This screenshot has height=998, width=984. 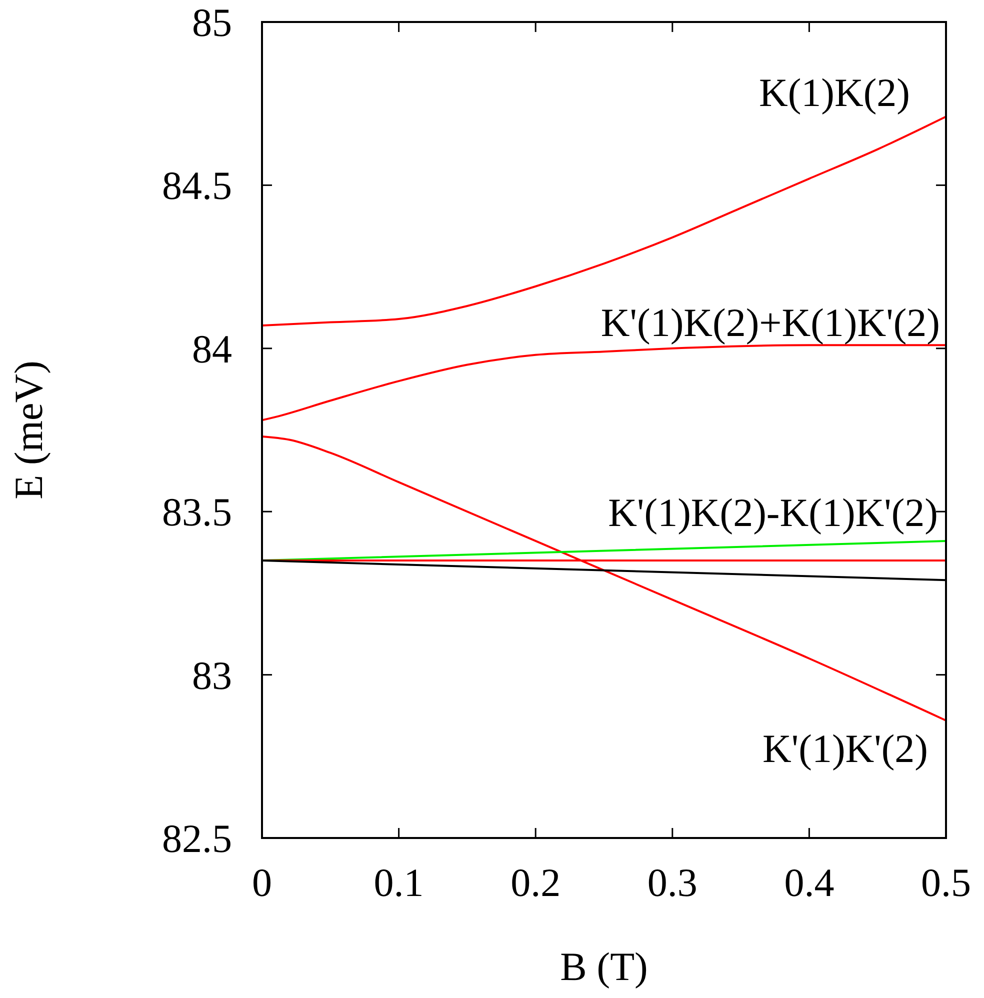 What do you see at coordinates (262, 882) in the screenshot?
I see `x-tick-label: 0` at bounding box center [262, 882].